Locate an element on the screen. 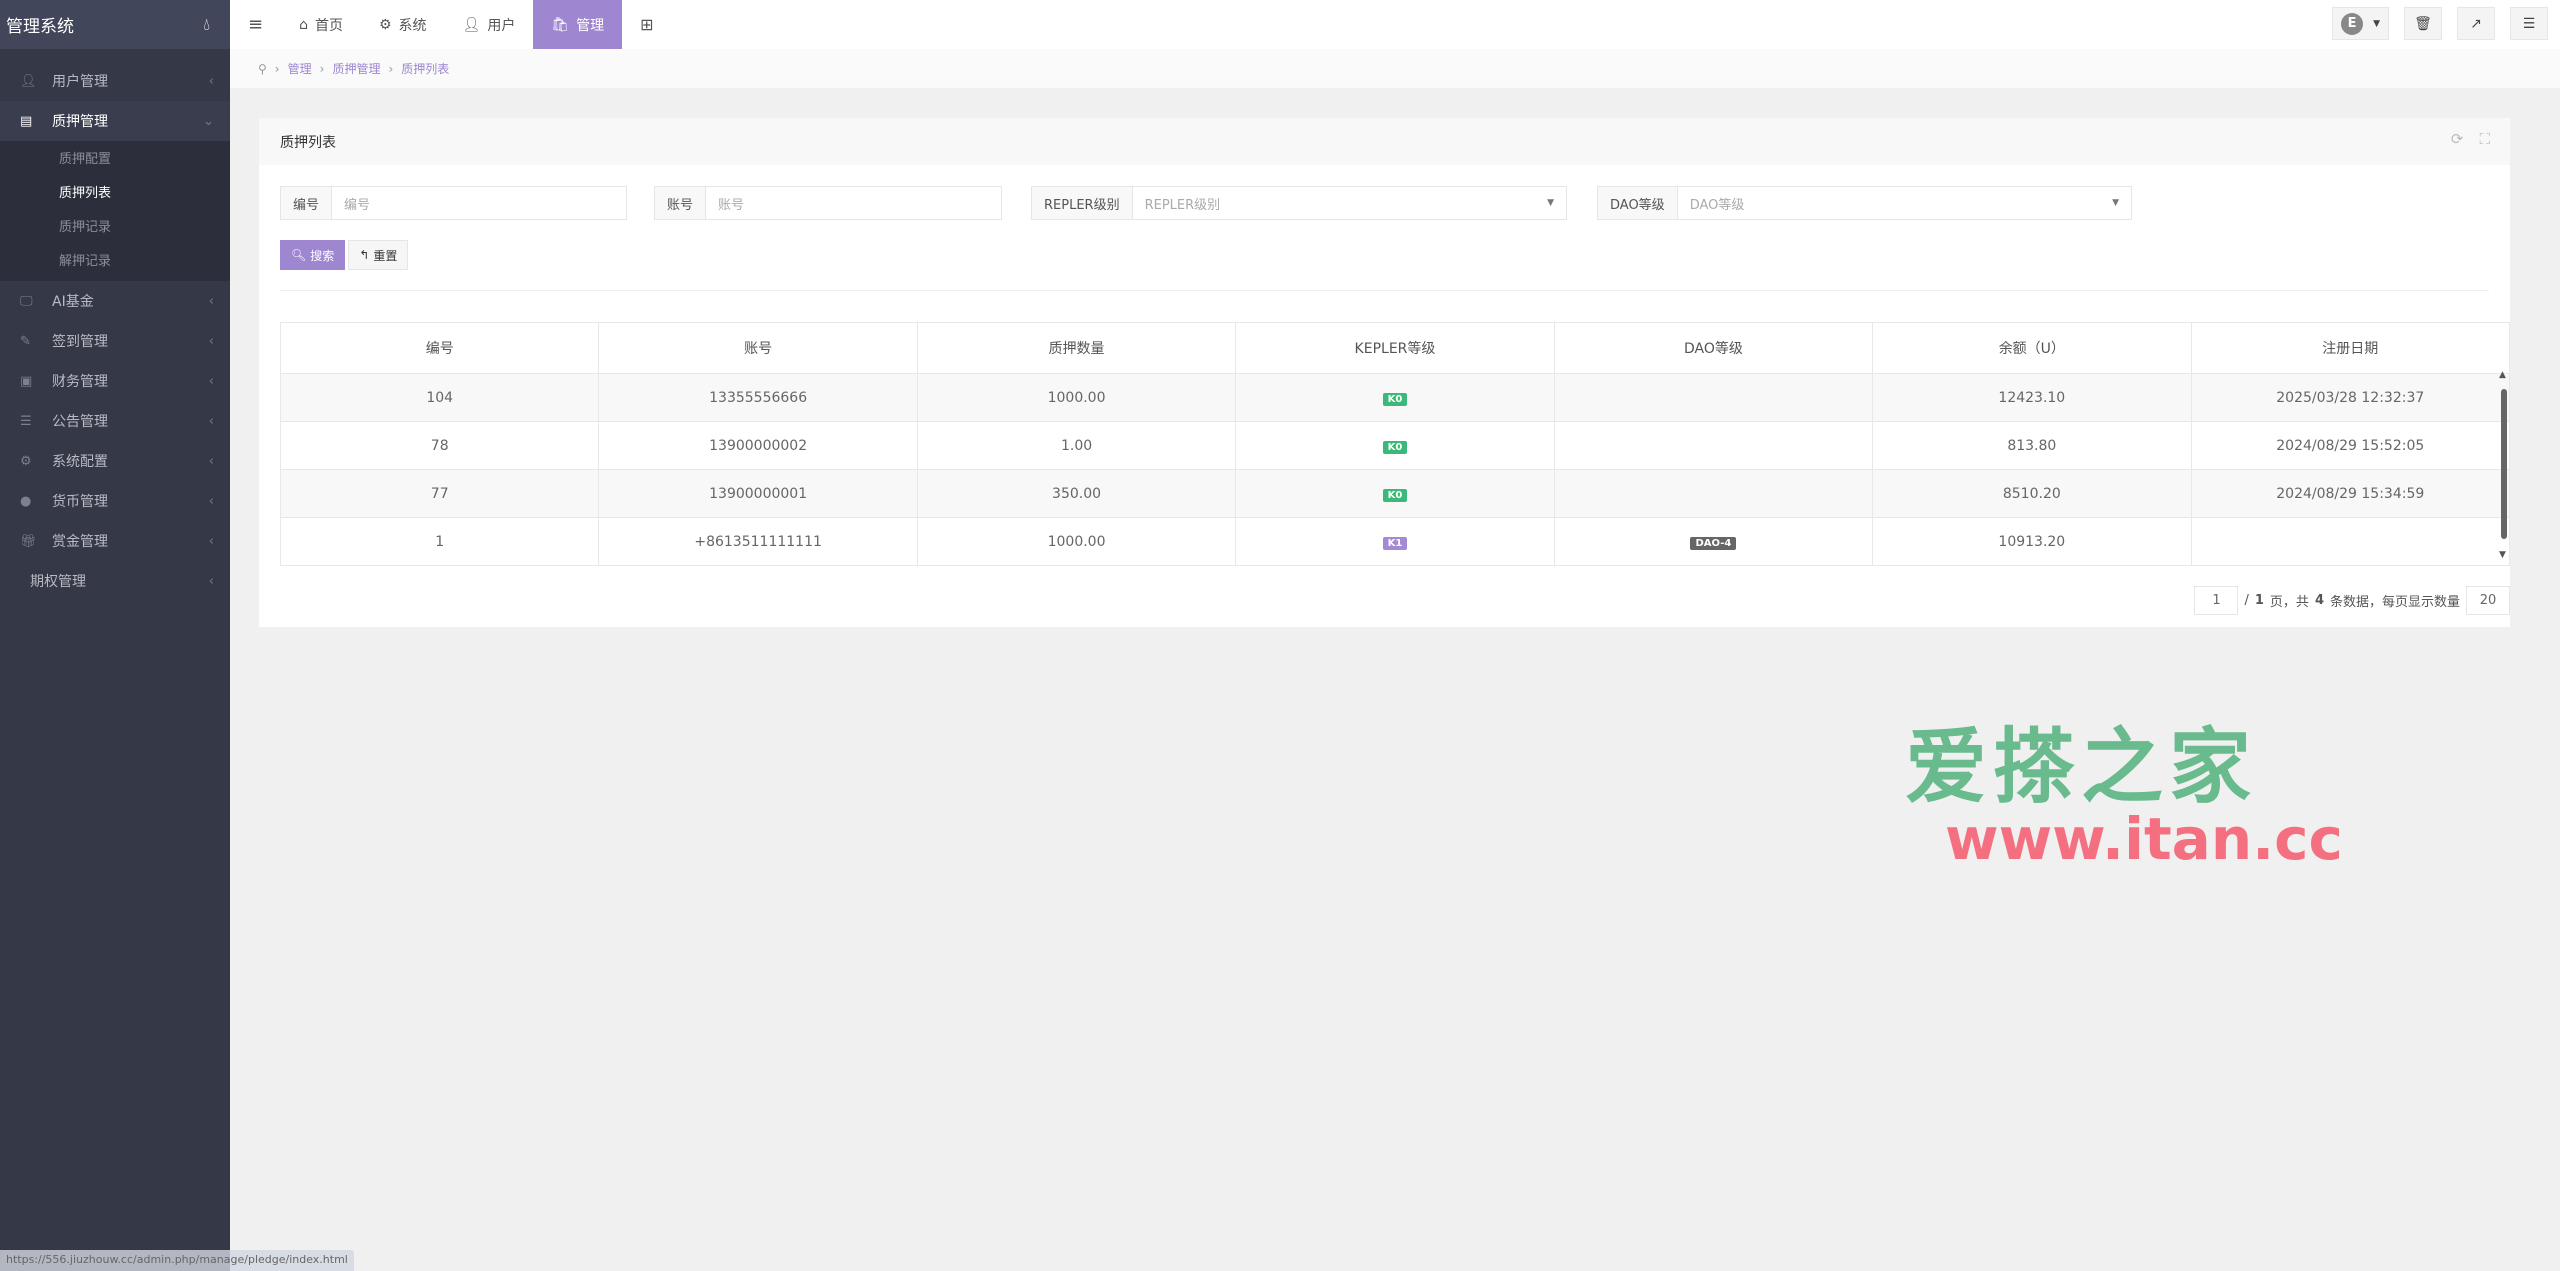 This screenshot has width=2560, height=1271. sidebar-item: ✎ 签到管理 ‹ is located at coordinates (115, 341).